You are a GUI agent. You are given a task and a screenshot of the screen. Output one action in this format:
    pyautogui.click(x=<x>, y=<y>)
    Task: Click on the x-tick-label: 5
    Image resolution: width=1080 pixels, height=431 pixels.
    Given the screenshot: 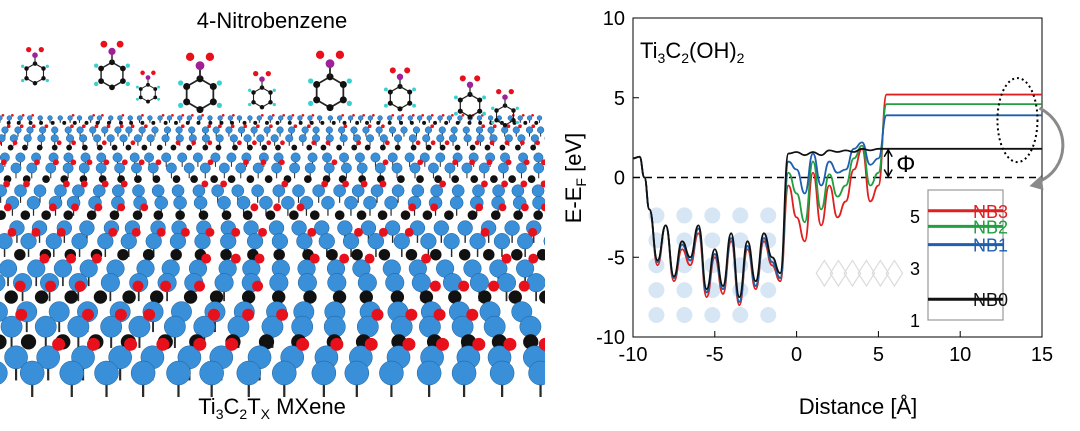 What is the action you would take?
    pyautogui.click(x=878, y=355)
    